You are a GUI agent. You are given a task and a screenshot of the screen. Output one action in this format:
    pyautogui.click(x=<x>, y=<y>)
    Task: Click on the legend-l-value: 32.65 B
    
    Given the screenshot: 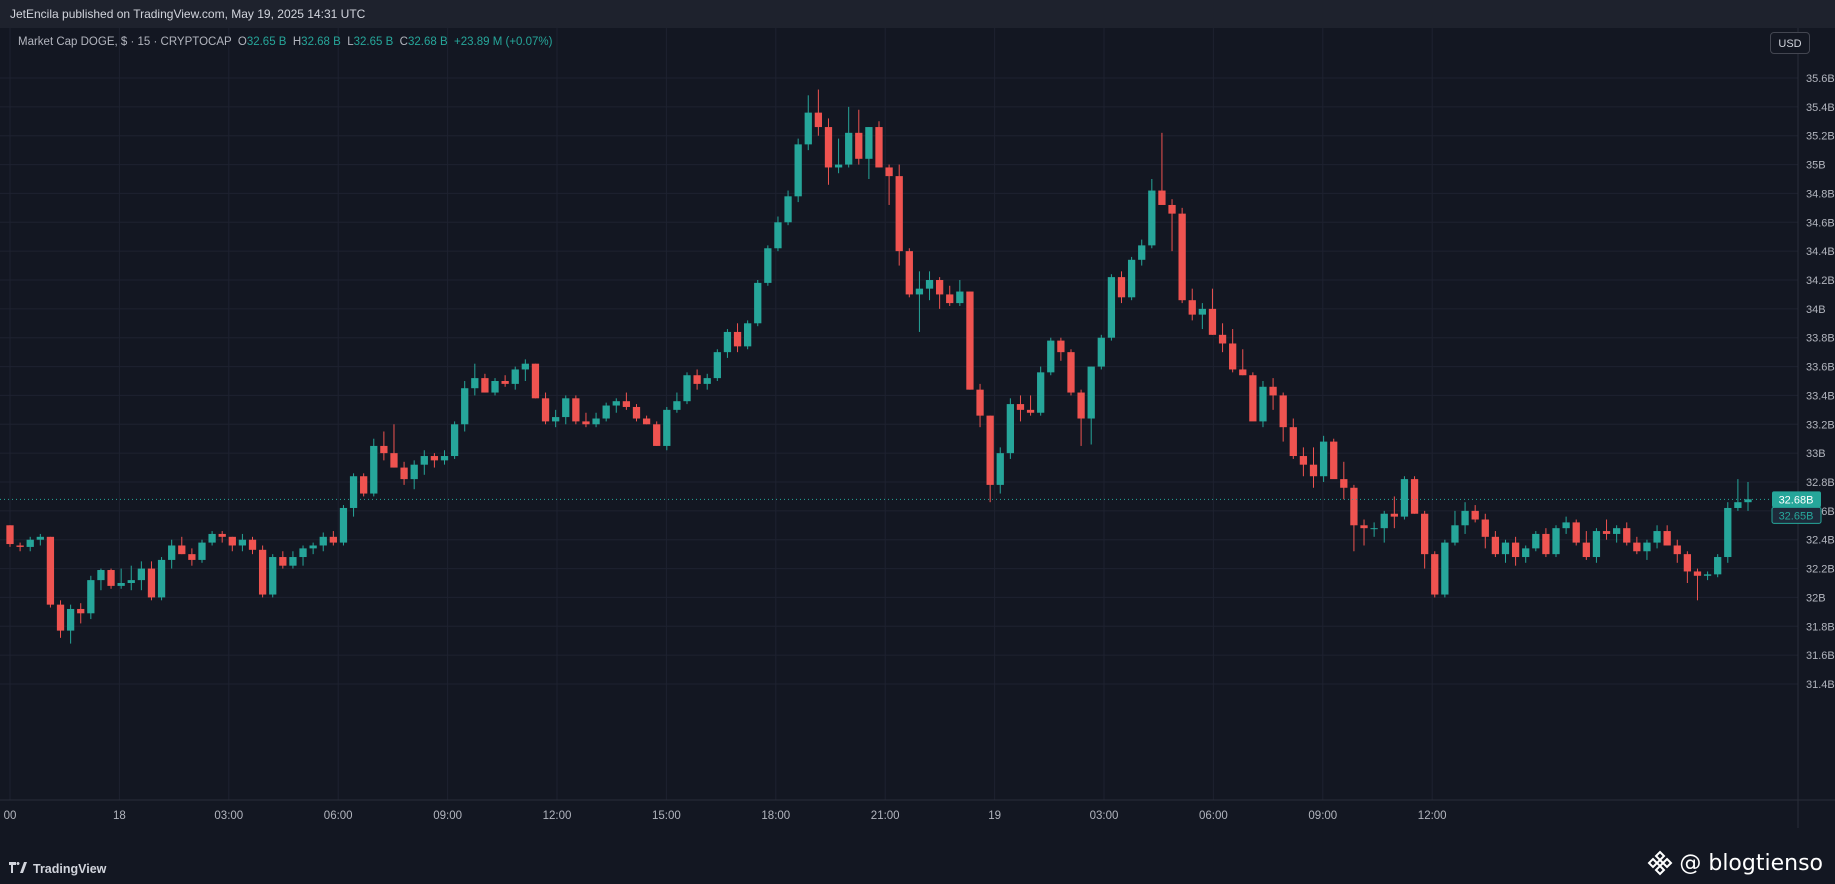 What is the action you would take?
    pyautogui.click(x=373, y=42)
    